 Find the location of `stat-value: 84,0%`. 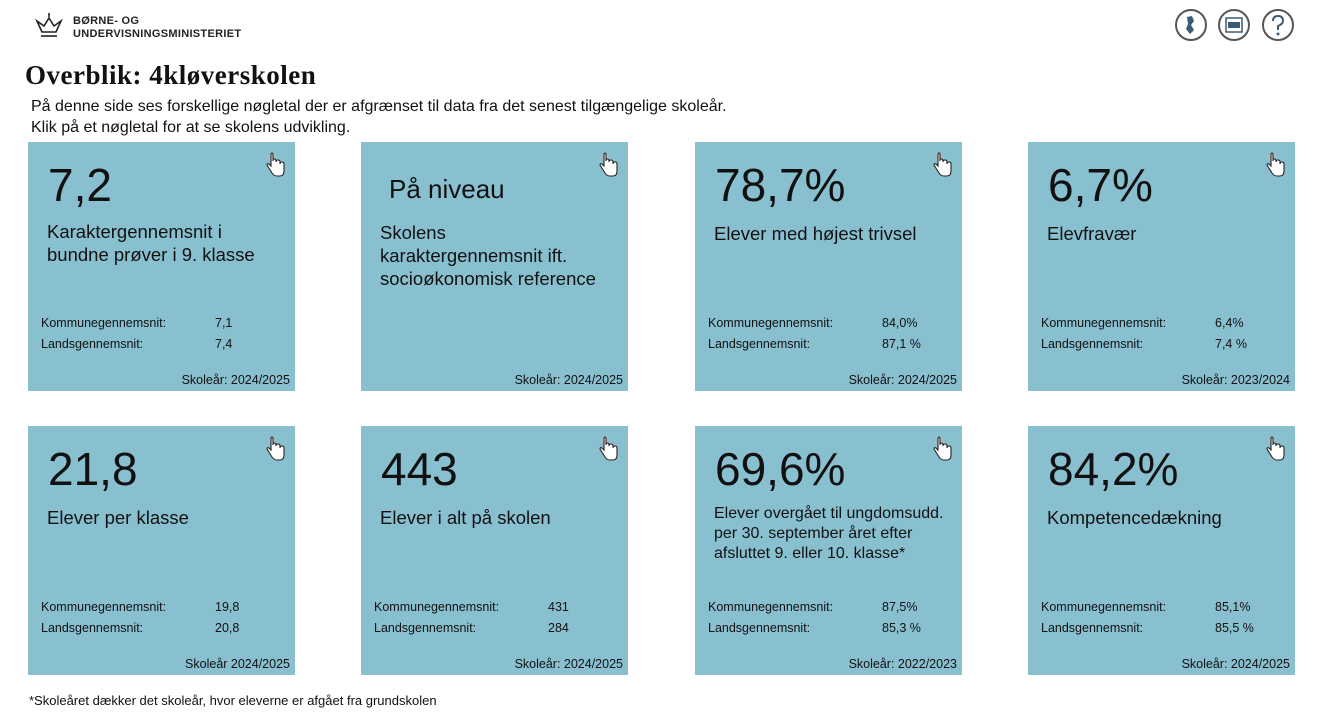

stat-value: 84,0% is located at coordinates (900, 323).